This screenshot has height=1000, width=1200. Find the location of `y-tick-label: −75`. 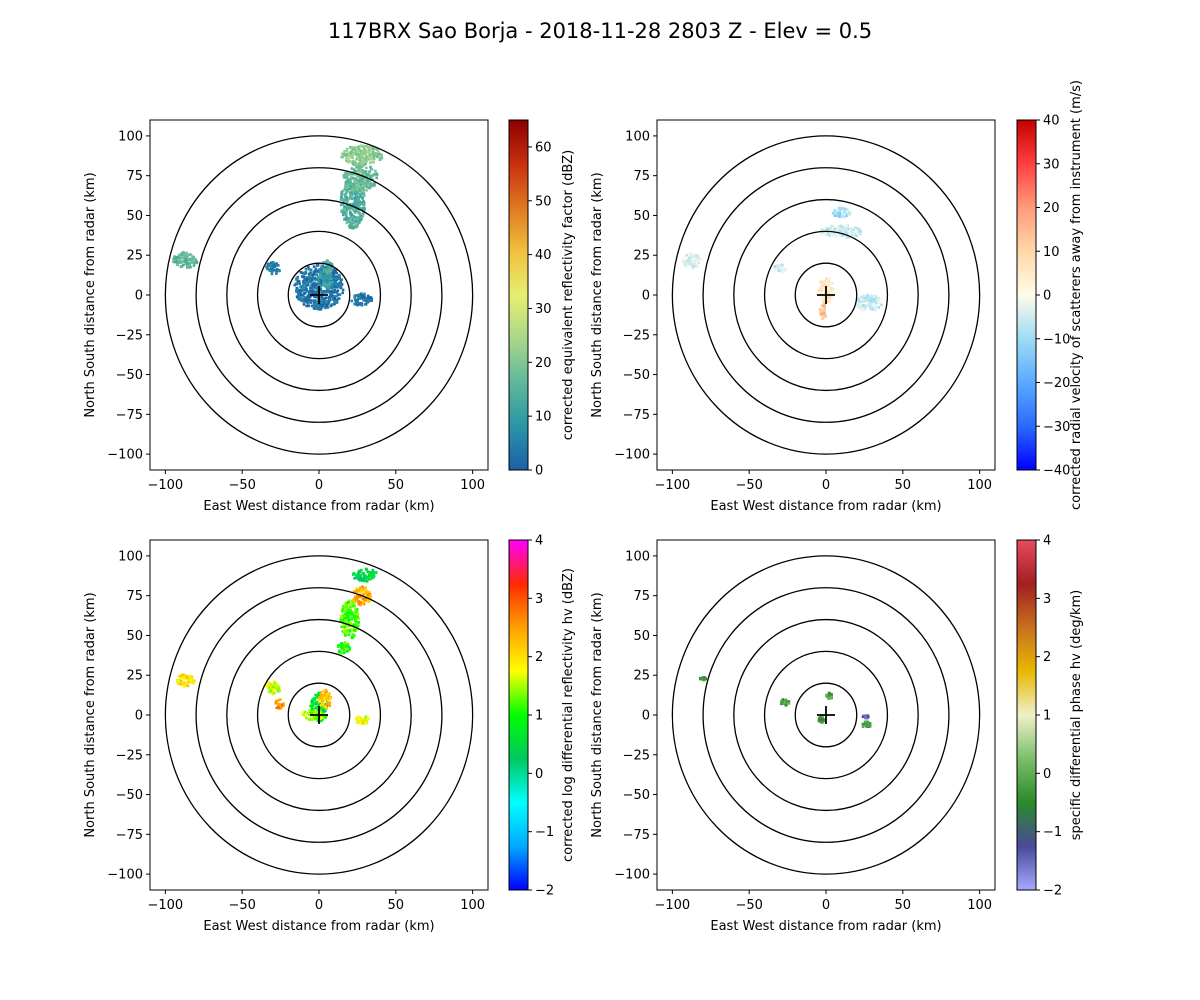

y-tick-label: −75 is located at coordinates (636, 415).